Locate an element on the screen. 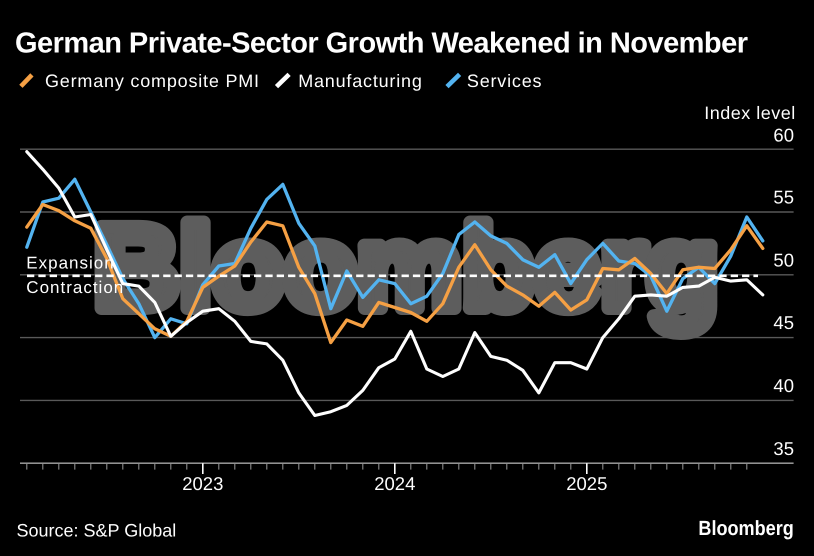 This screenshot has width=814, height=556. svg-text: Expansion is located at coordinates (70, 262).